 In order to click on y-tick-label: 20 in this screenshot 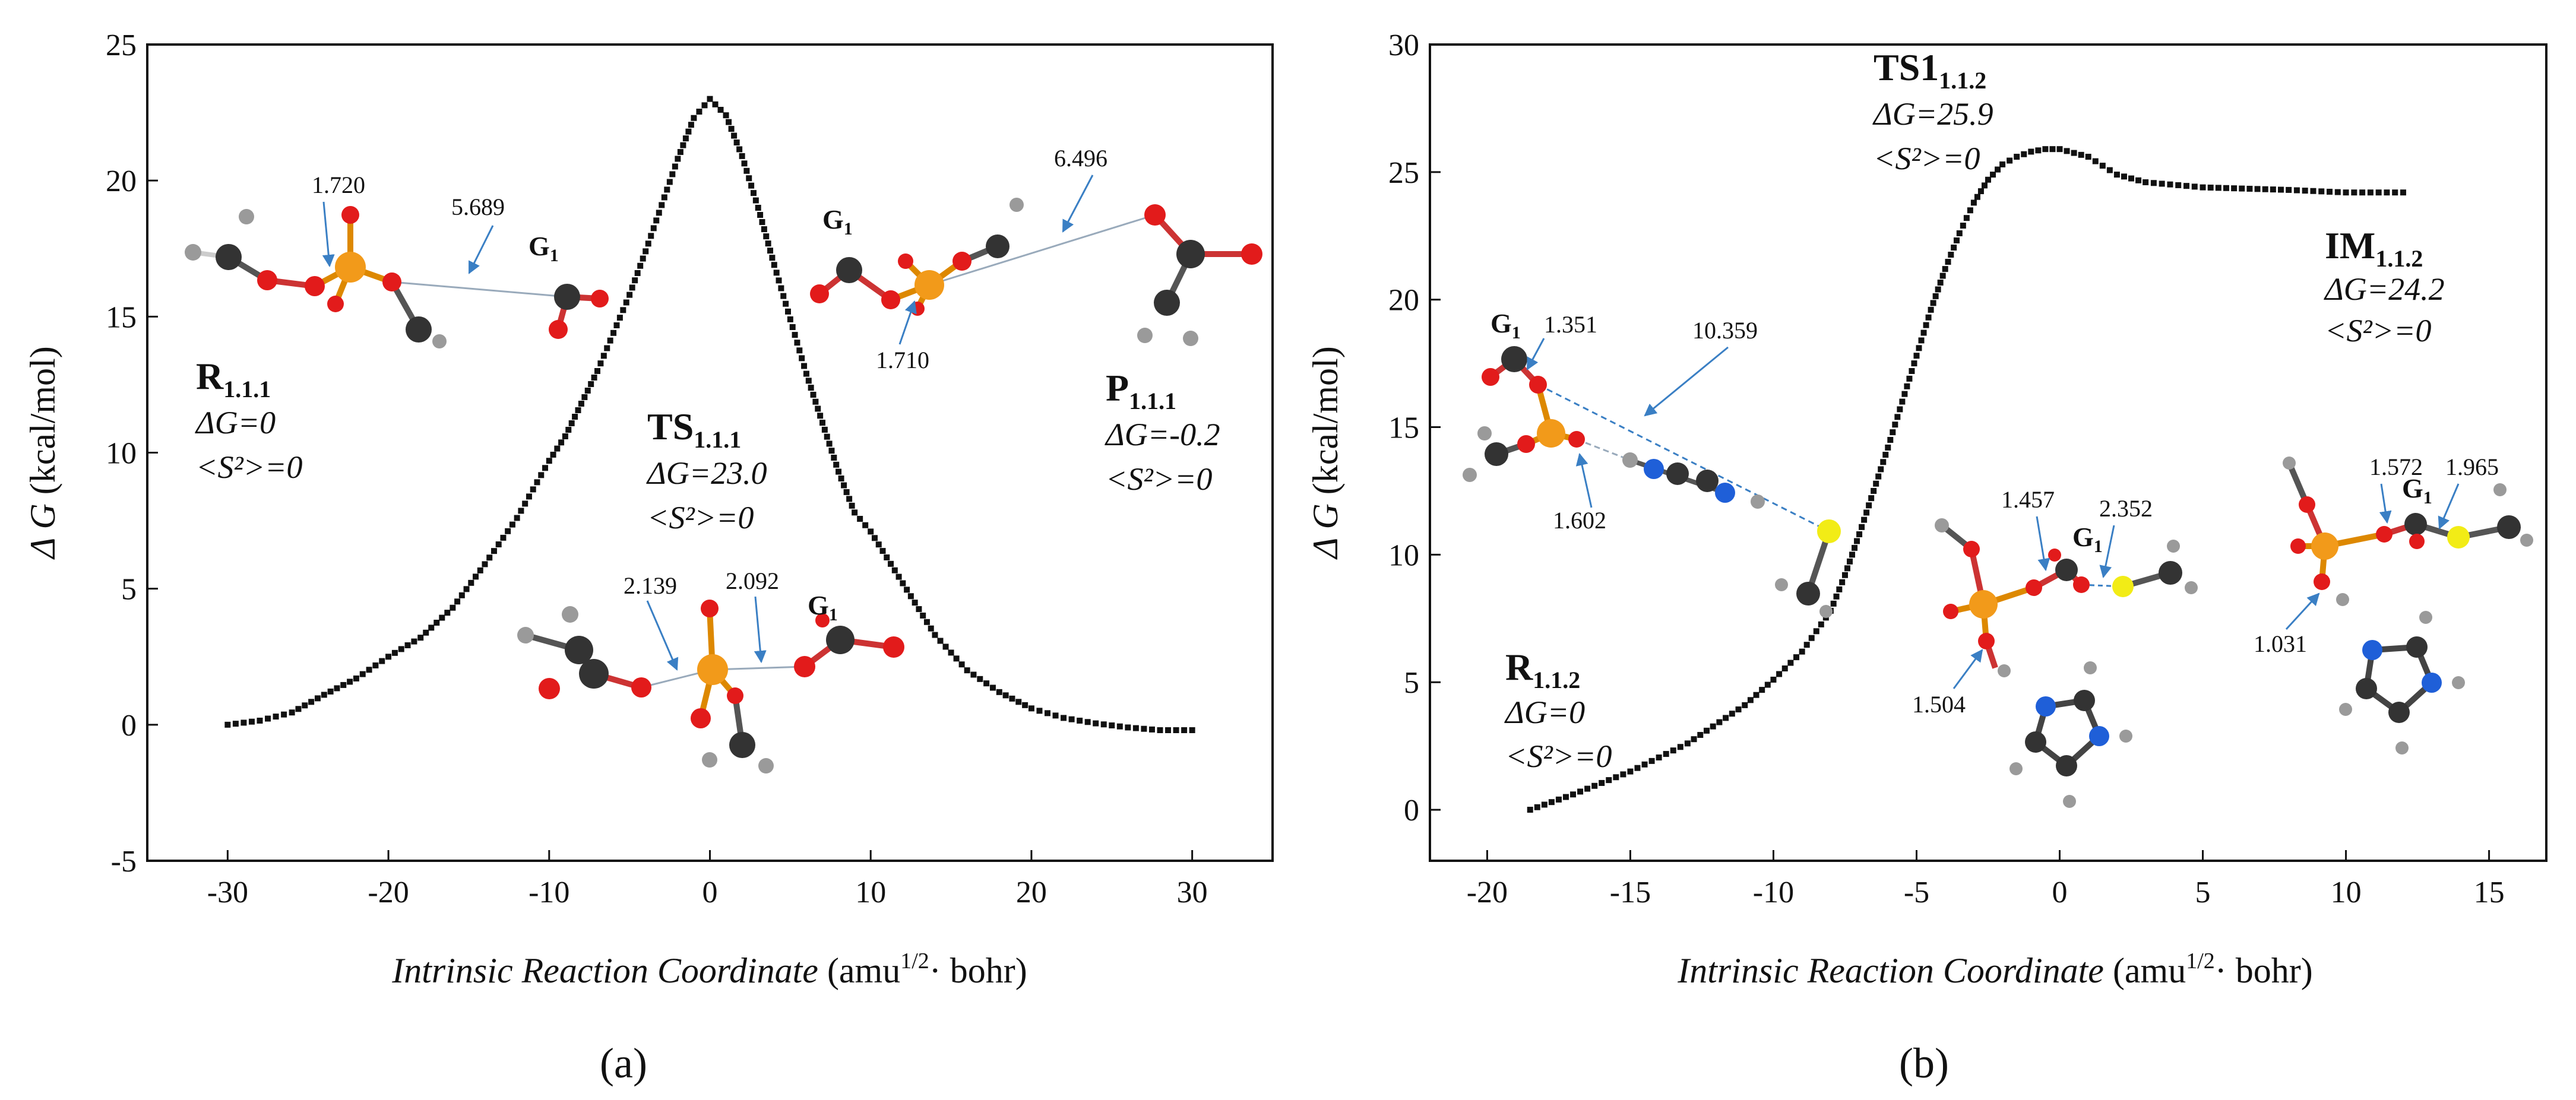, I will do `click(121, 181)`.